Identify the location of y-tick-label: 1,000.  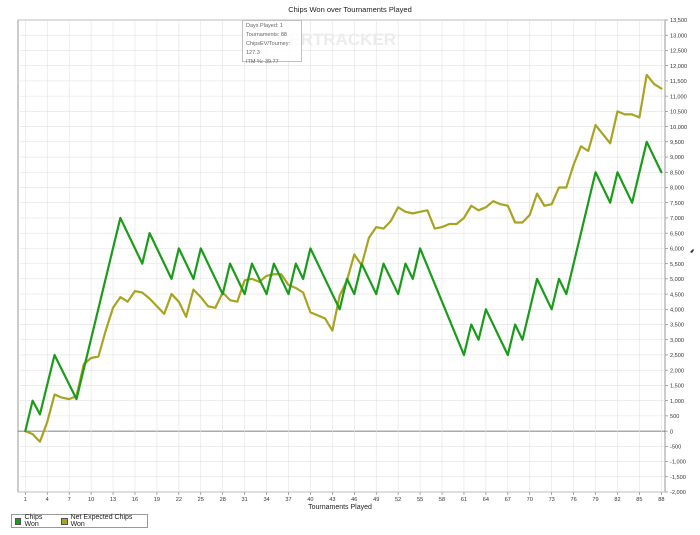
(677, 402).